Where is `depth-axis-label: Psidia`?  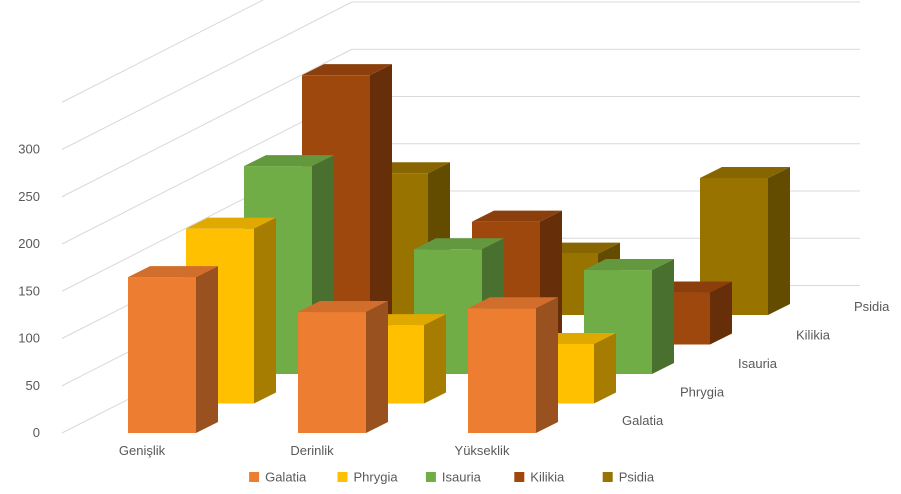
depth-axis-label: Psidia is located at coordinates (872, 306).